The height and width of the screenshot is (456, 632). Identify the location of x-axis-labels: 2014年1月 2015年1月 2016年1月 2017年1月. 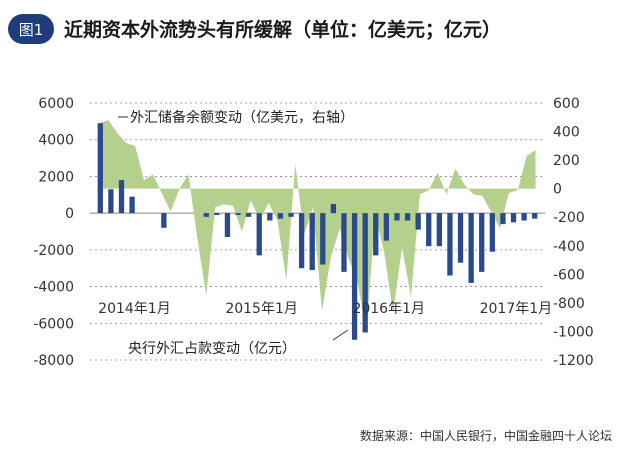
(325, 309).